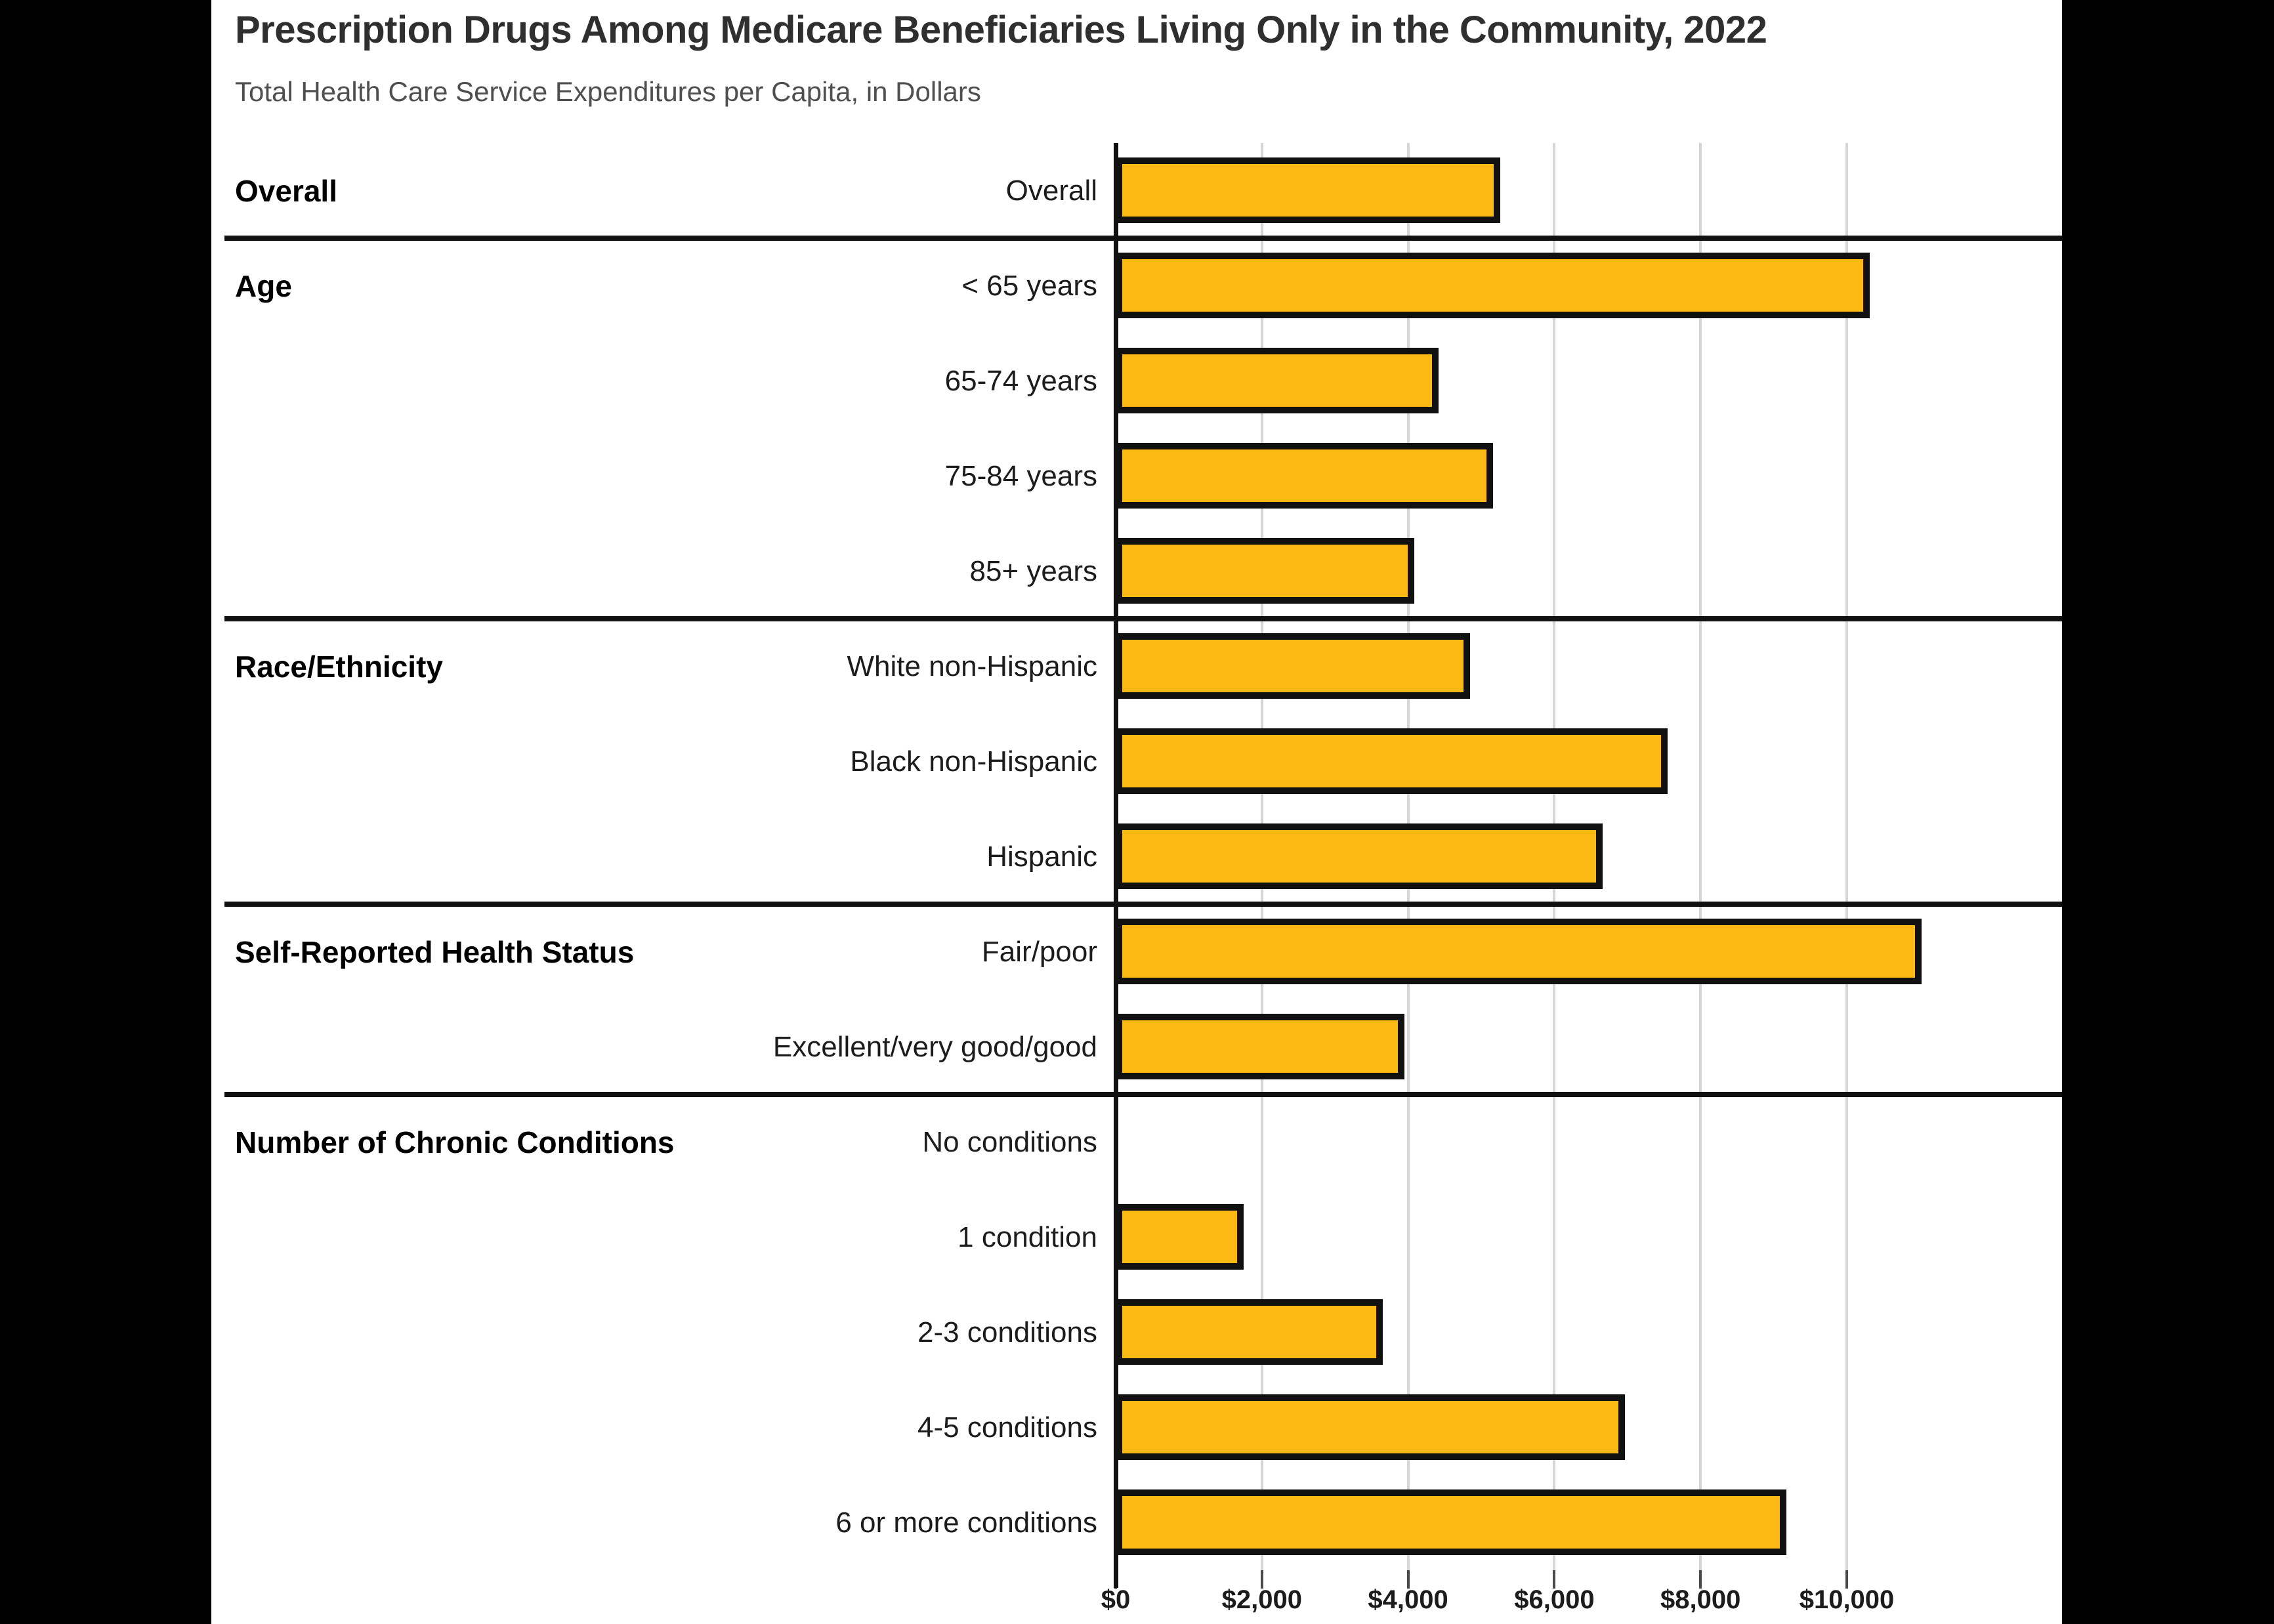 The image size is (2274, 1624). What do you see at coordinates (966, 1522) in the screenshot?
I see `row-label: 6 or more conditions` at bounding box center [966, 1522].